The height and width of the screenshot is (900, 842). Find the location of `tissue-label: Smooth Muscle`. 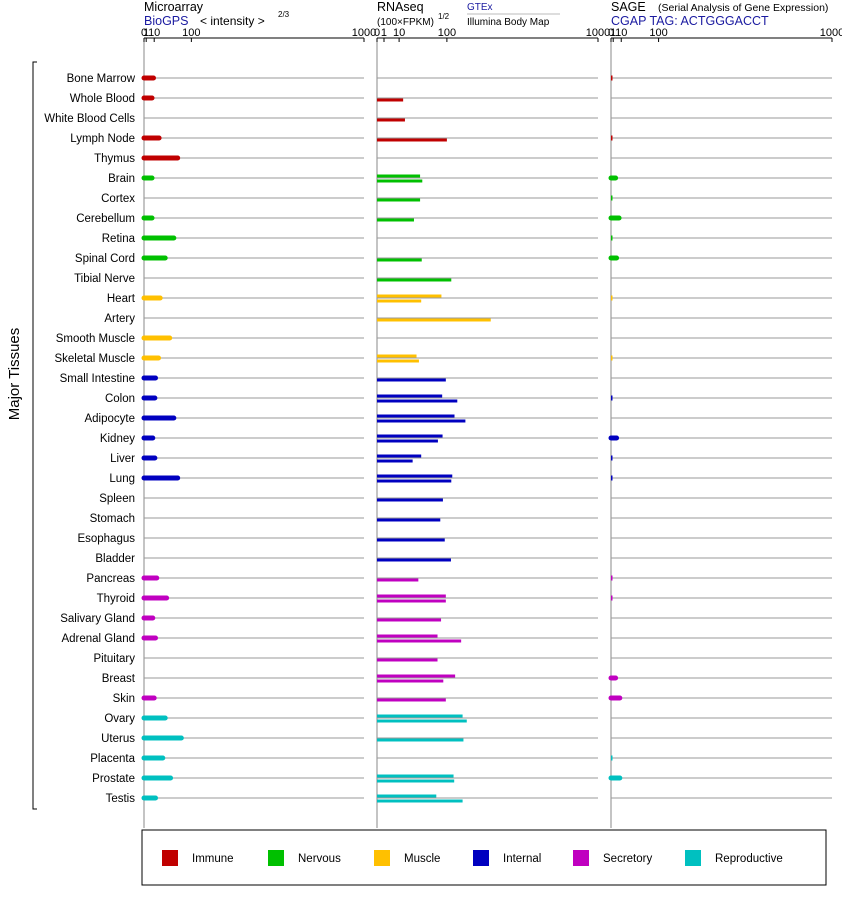

tissue-label: Smooth Muscle is located at coordinates (95, 339).